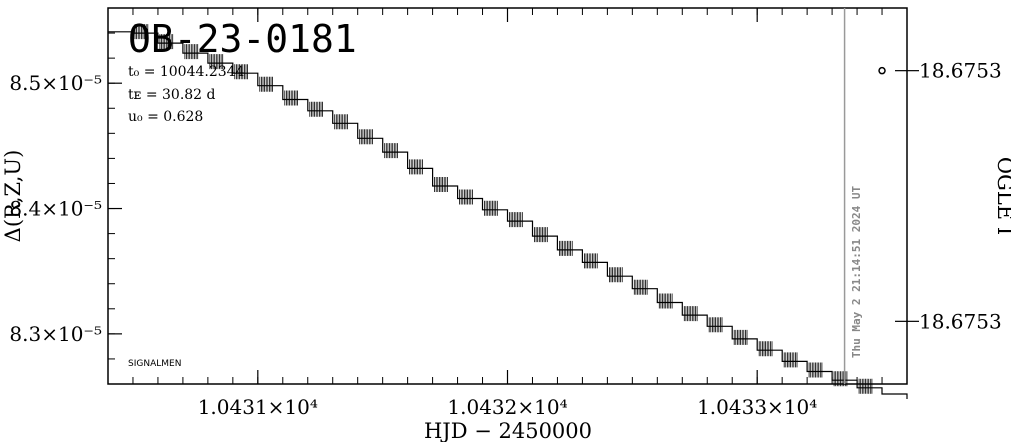 Image resolution: width=1011 pixels, height=442 pixels. Describe the element at coordinates (55, 83) in the screenshot. I see `y-tick-label: 8.5×10⁻⁵` at that location.